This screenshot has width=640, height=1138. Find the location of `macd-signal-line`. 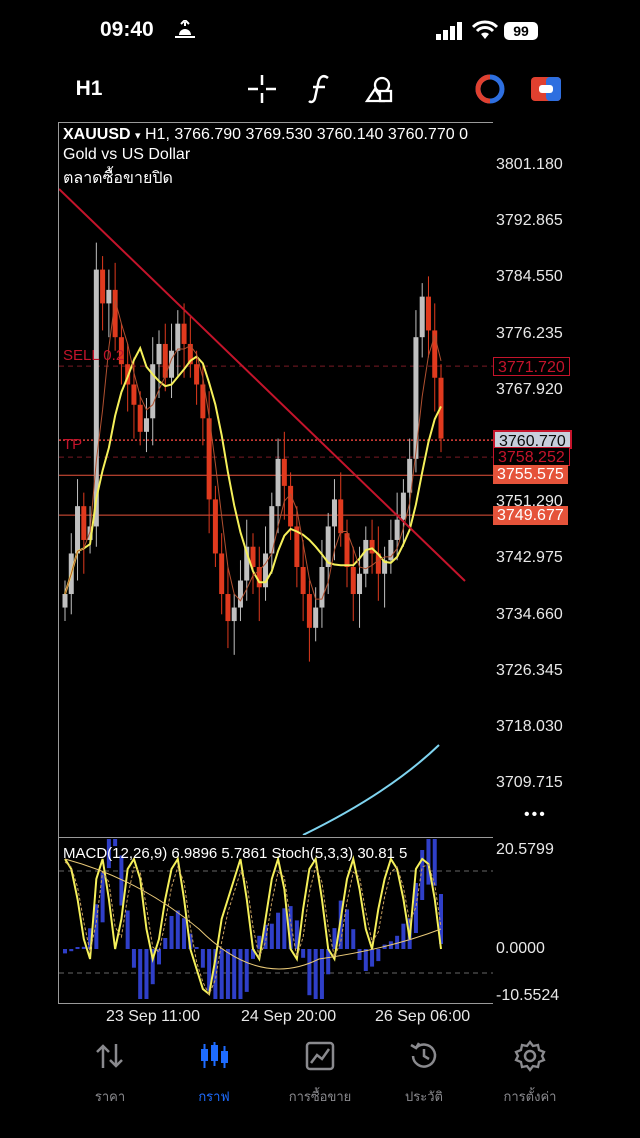

macd-signal-line is located at coordinates (253, 914).